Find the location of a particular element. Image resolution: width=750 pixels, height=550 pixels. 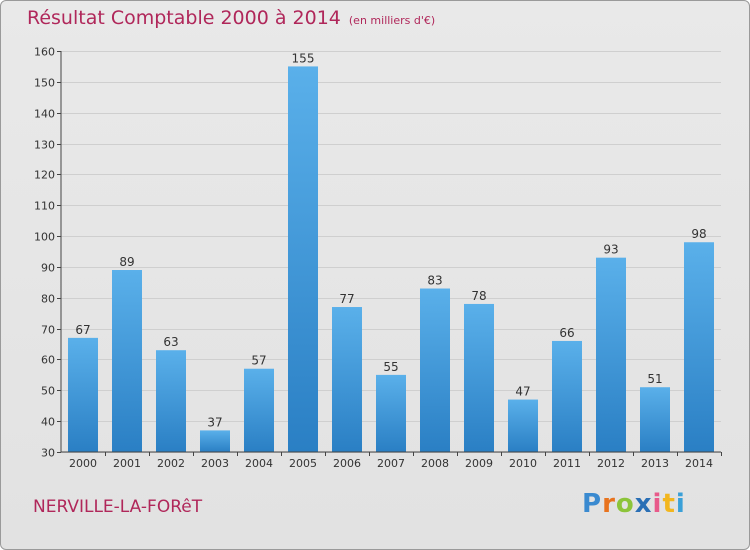

x-tick-label: 2012 is located at coordinates (611, 463).